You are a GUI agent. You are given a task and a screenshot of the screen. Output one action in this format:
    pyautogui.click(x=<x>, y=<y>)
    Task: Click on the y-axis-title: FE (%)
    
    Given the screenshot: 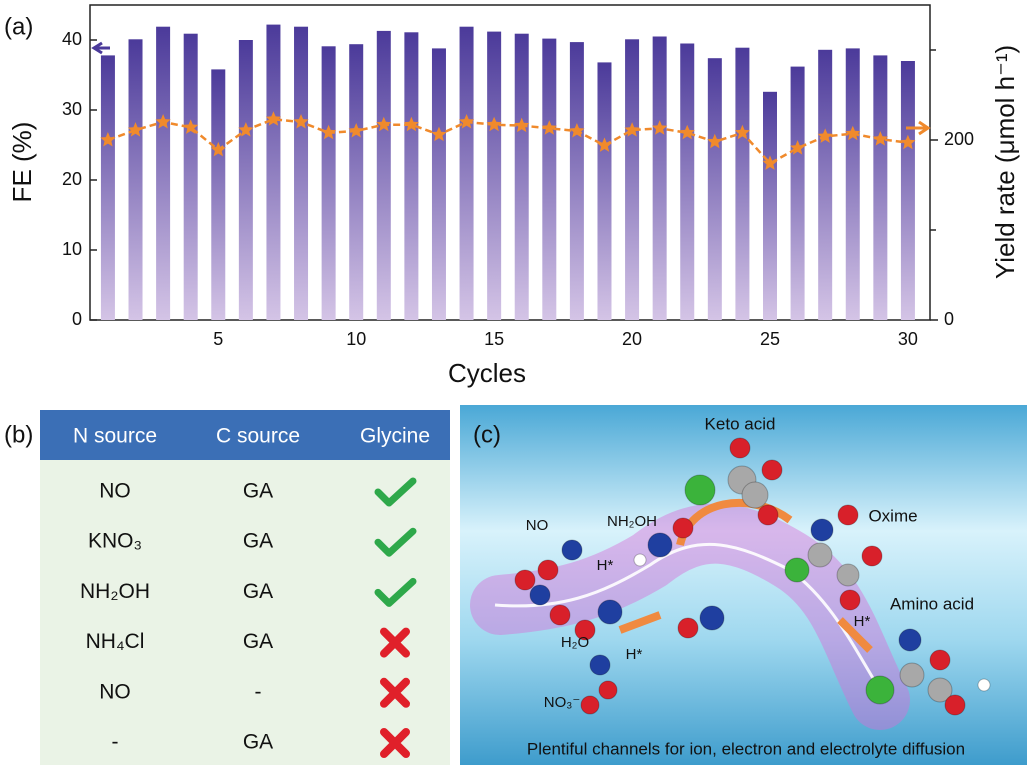 What is the action you would take?
    pyautogui.click(x=22, y=162)
    